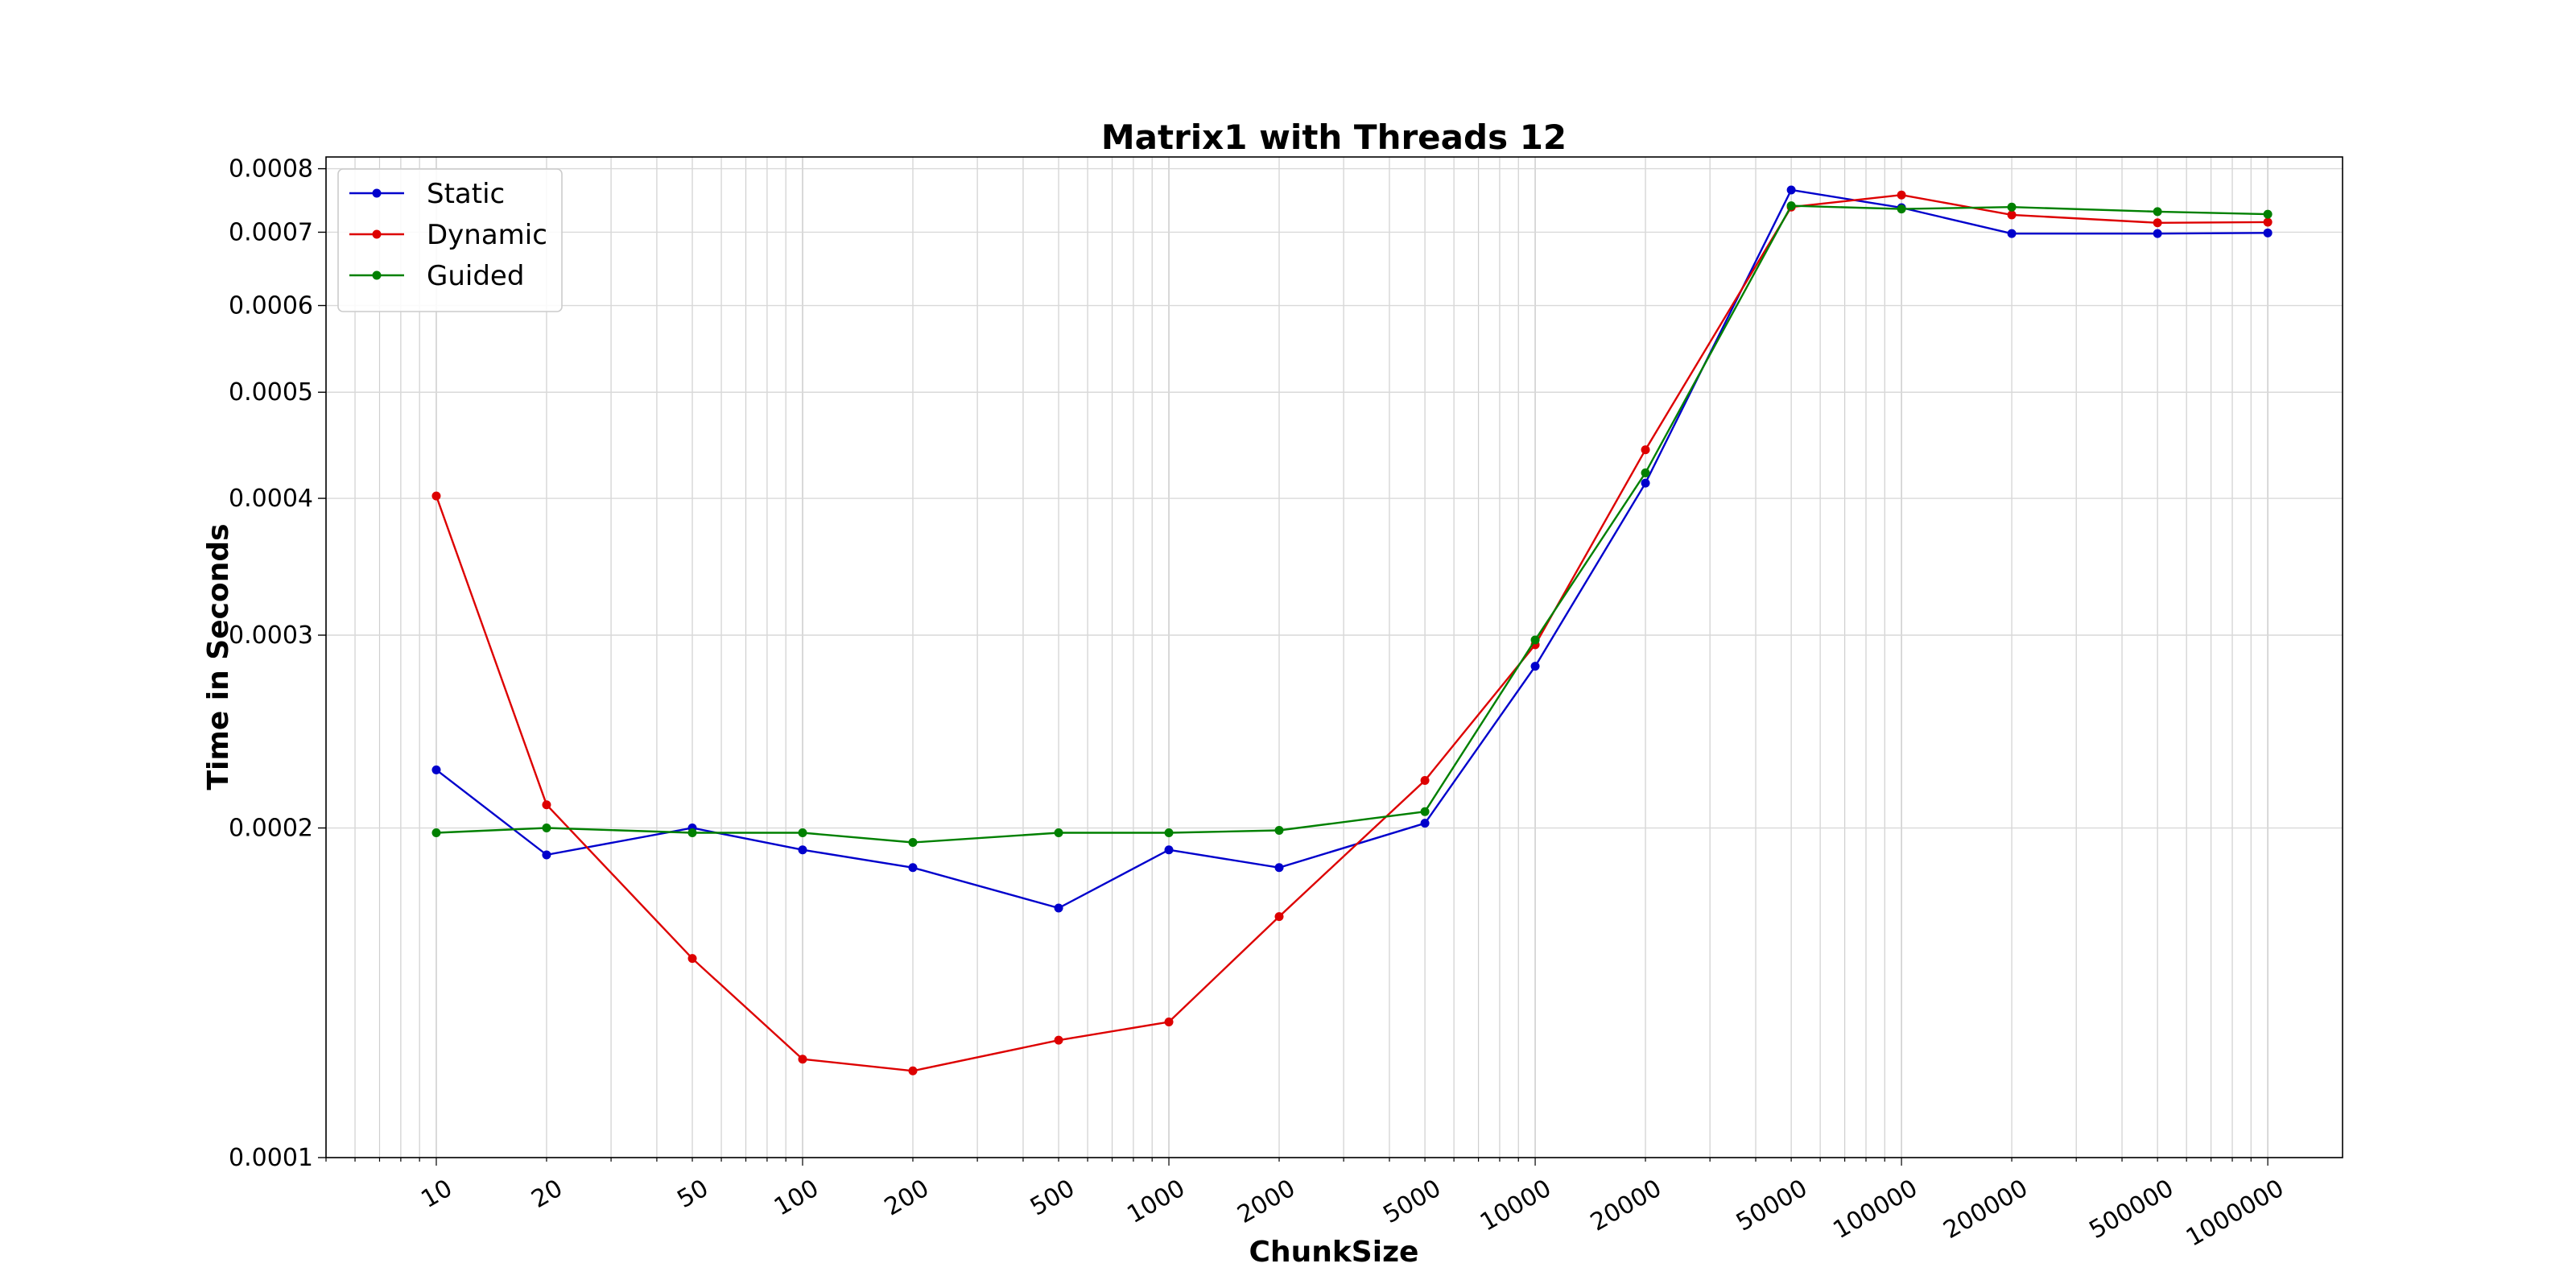 The width and height of the screenshot is (2576, 1288). I want to click on y-tick-label: 0.0007, so click(271, 232).